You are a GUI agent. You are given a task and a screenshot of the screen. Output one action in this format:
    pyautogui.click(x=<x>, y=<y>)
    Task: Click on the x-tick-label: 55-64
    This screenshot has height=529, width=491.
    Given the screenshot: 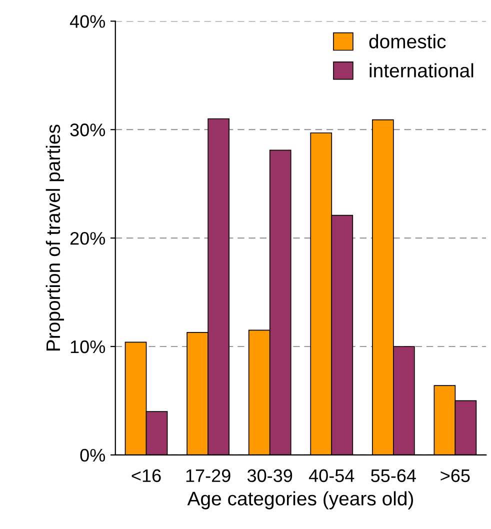 What is the action you would take?
    pyautogui.click(x=393, y=475)
    